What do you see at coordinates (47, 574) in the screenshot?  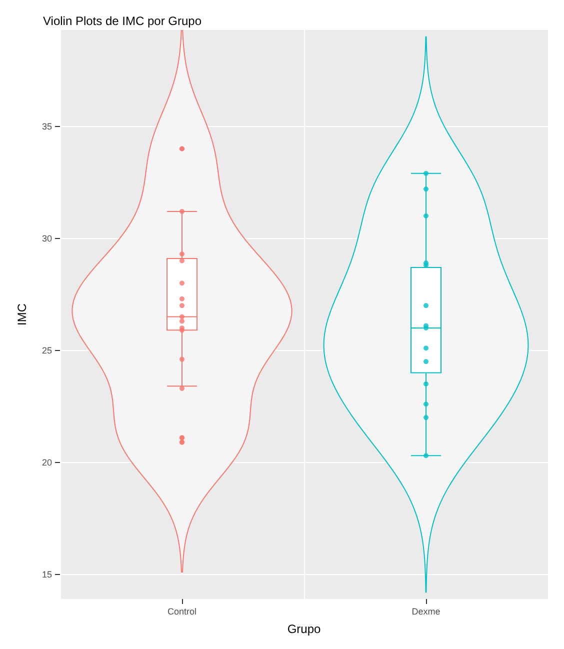 I see `y-tick-label: 15` at bounding box center [47, 574].